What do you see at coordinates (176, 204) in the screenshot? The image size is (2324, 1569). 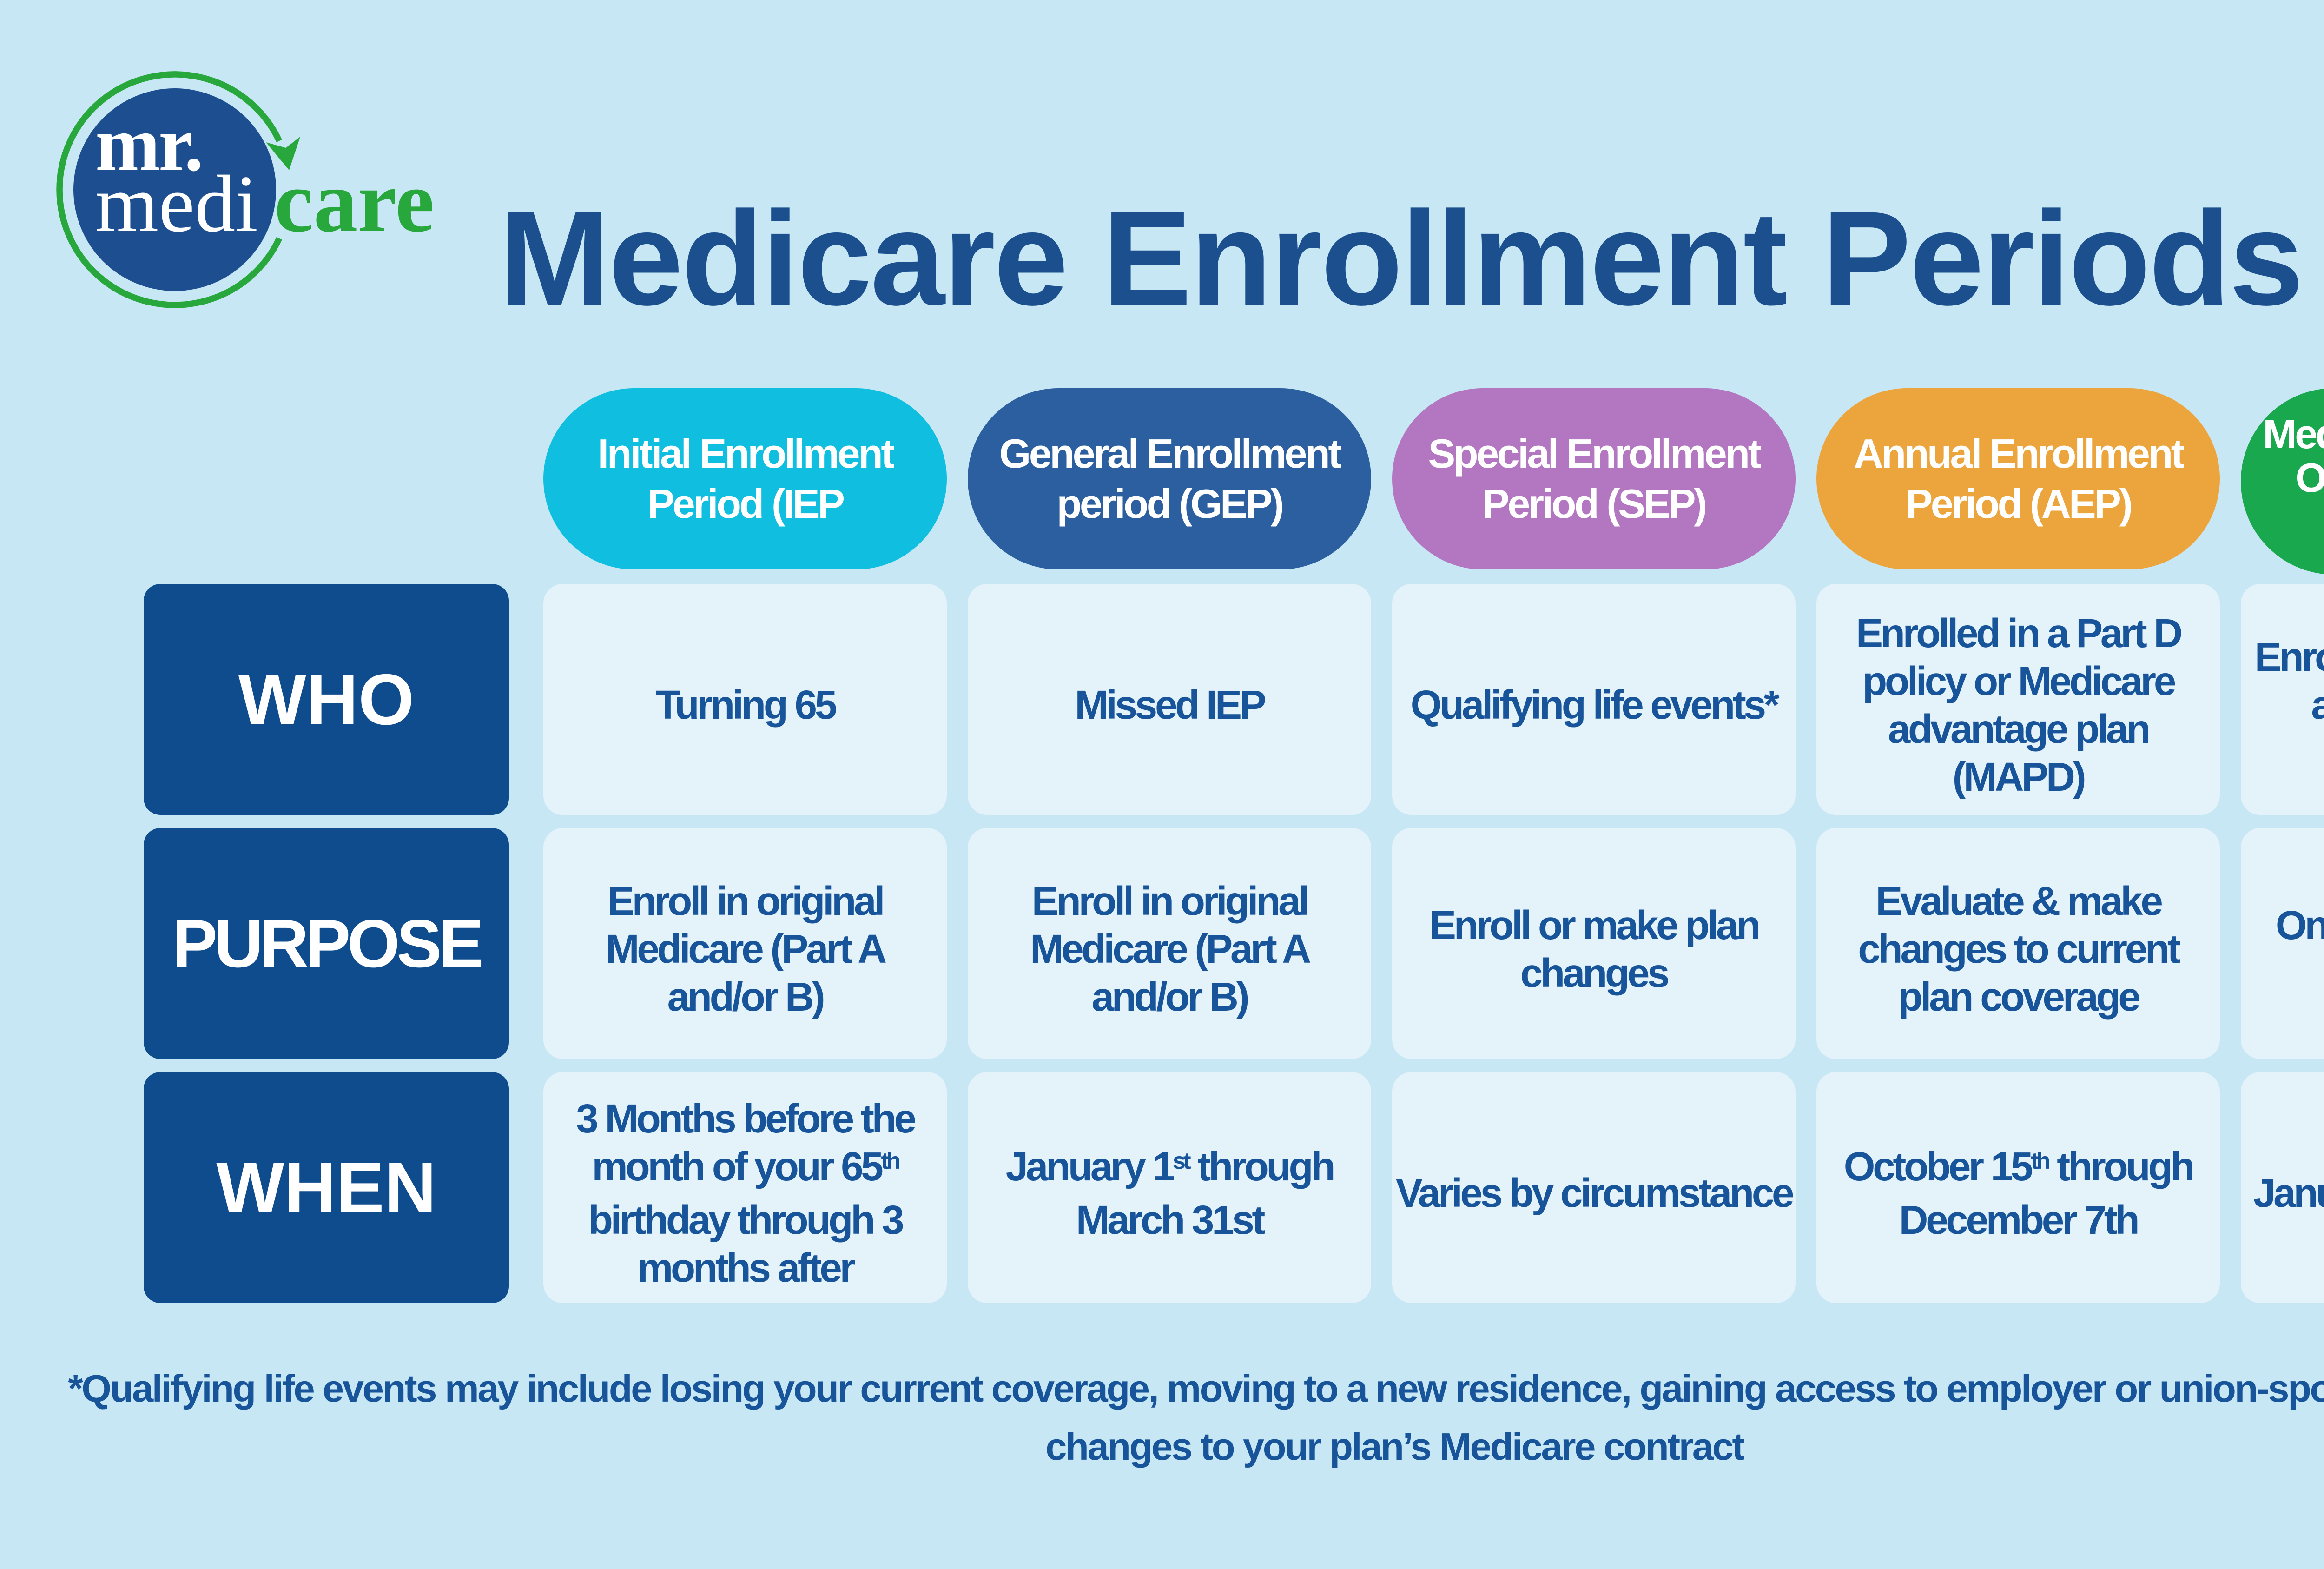 I see `svg-text: medi` at bounding box center [176, 204].